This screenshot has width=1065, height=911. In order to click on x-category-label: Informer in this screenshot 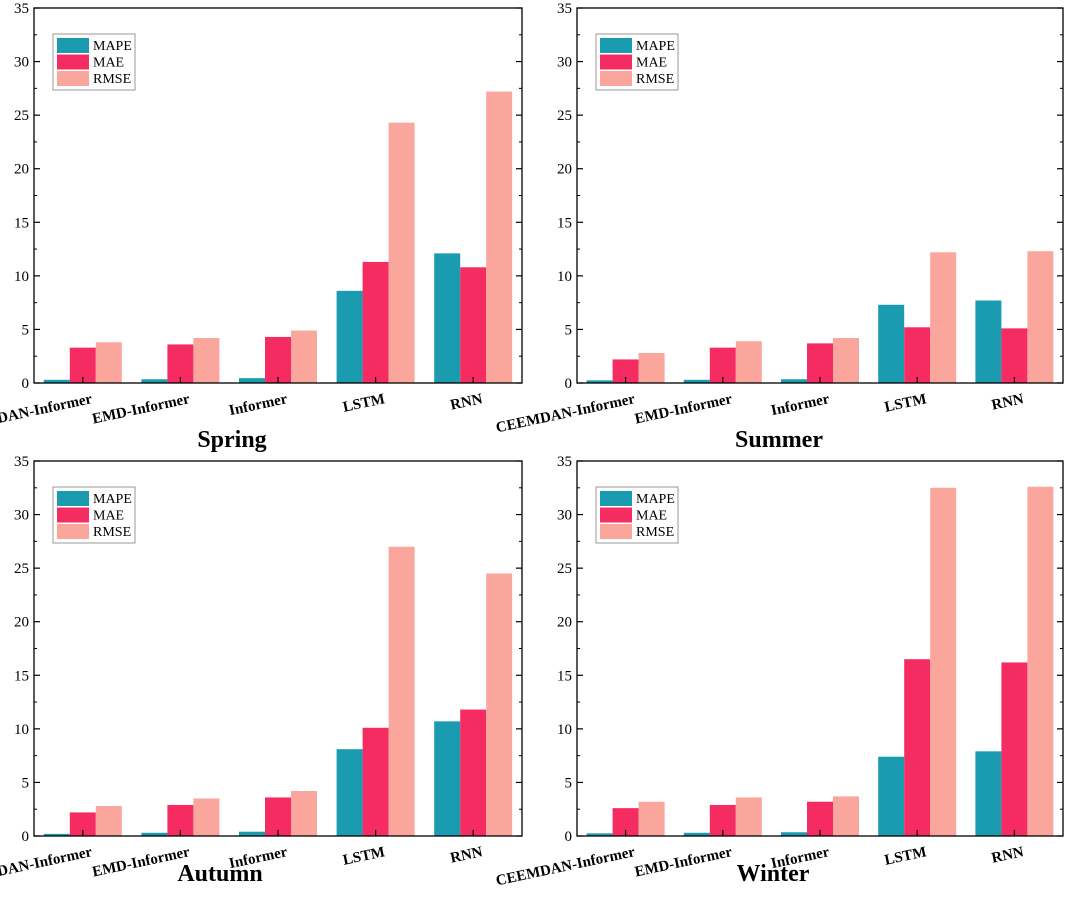, I will do `click(259, 405)`.